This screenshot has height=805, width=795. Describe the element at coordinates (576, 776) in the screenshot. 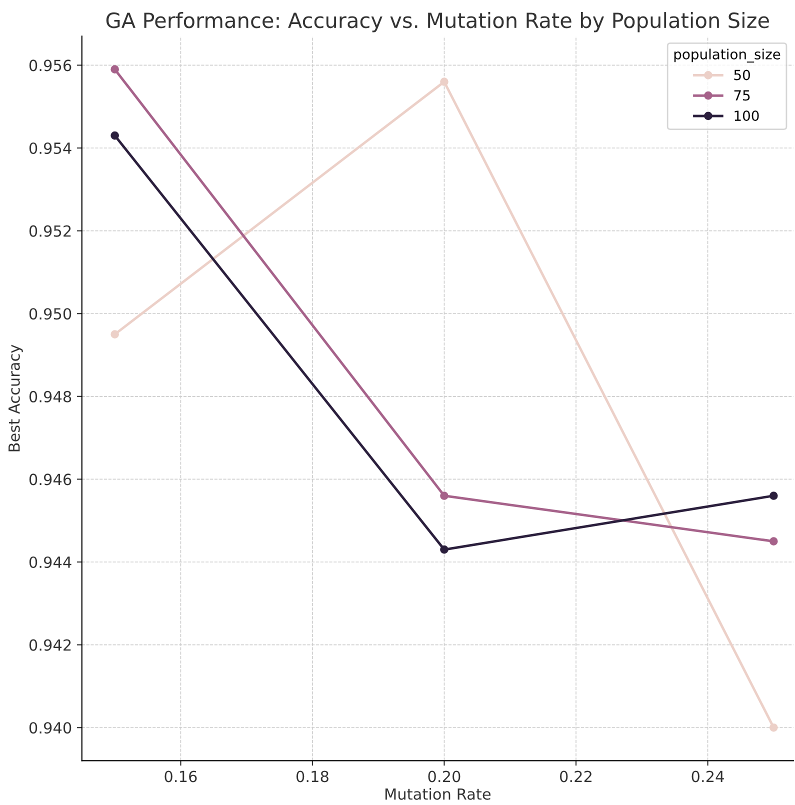

I see `x-tick-label: 0.22` at that location.